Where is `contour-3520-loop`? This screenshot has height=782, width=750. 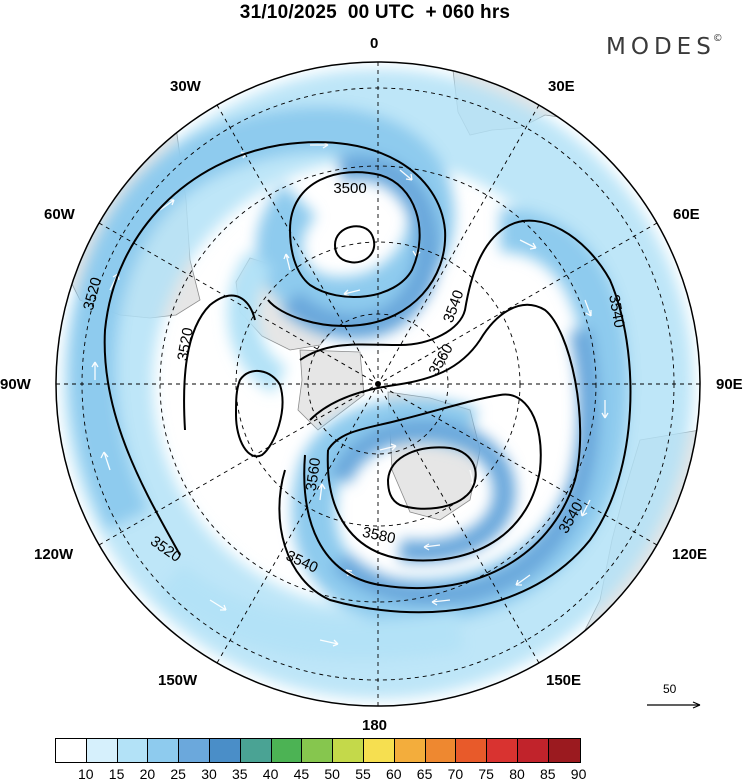
contour-3520-loop is located at coordinates (259, 414).